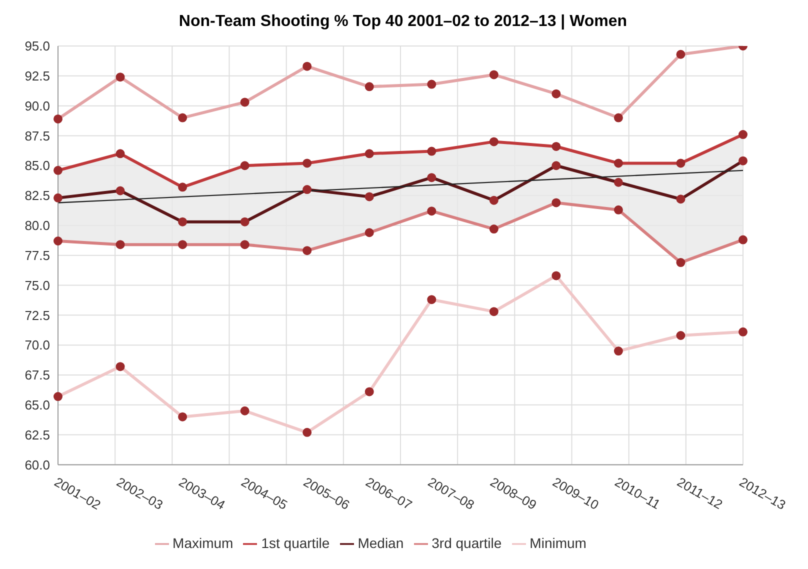  I want to click on y-tick-label: 80.0, so click(37, 226).